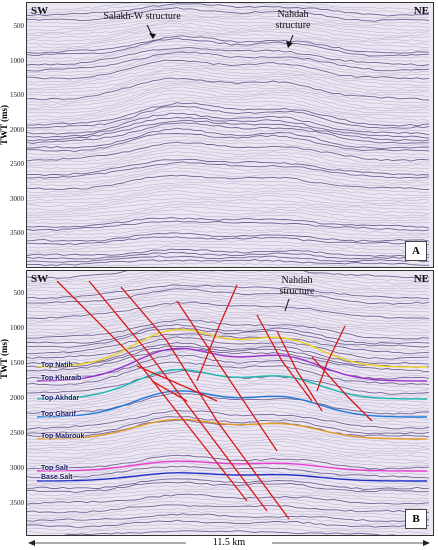 This screenshot has width=438, height=550. I want to click on y-tick-b: 1500, so click(17, 363).